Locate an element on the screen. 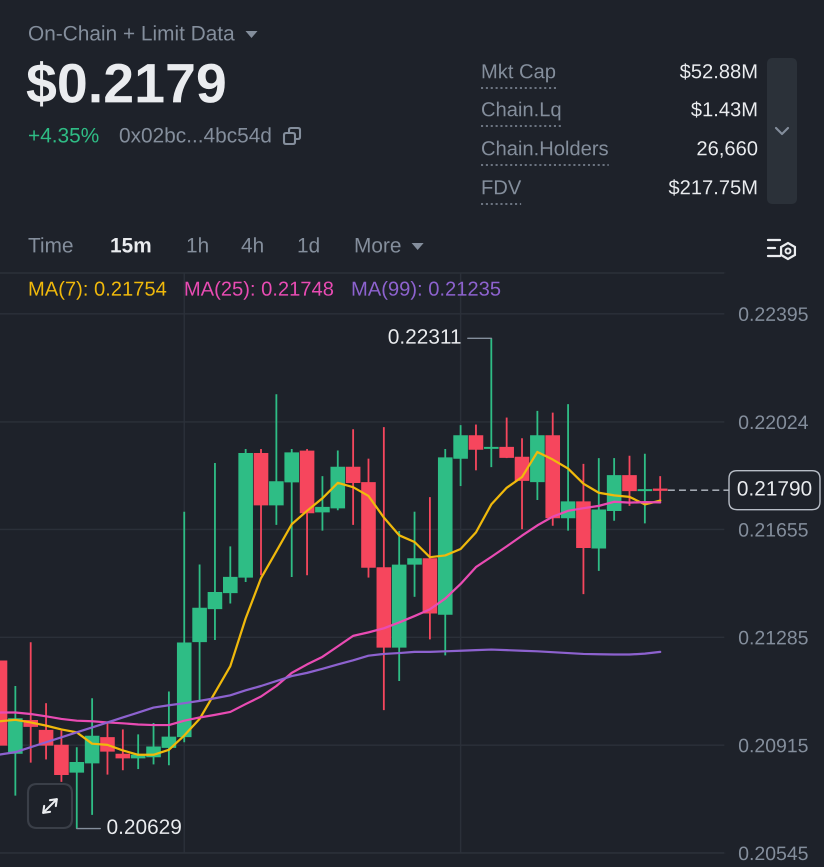 This screenshot has width=824, height=867. y-tick-label: 0.20915 is located at coordinates (773, 745).